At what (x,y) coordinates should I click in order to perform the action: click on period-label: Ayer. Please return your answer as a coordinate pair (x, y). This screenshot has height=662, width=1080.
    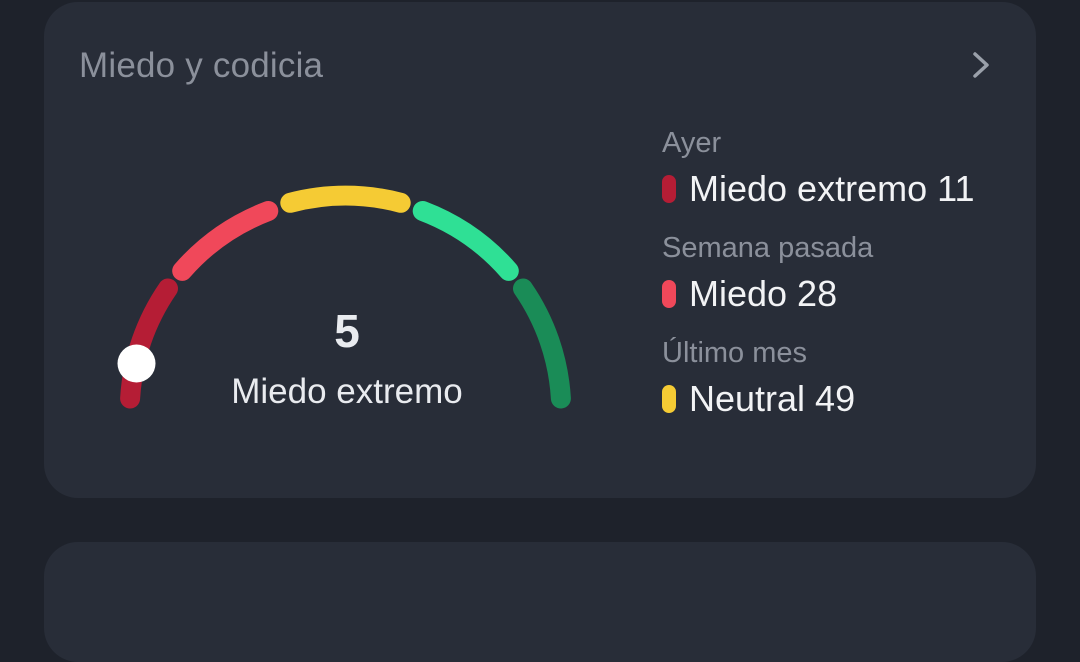
    Looking at the image, I should click on (692, 143).